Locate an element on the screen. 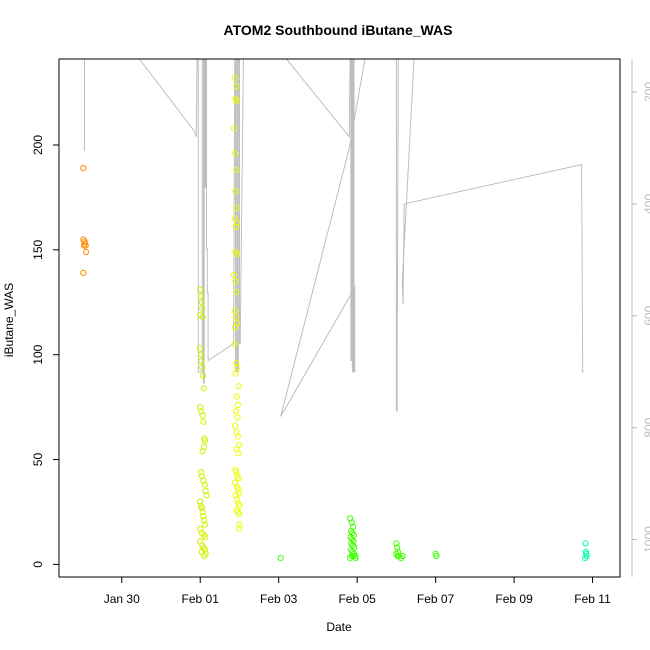 The width and height of the screenshot is (650, 650). right-tick-label: 800 is located at coordinates (646, 427).